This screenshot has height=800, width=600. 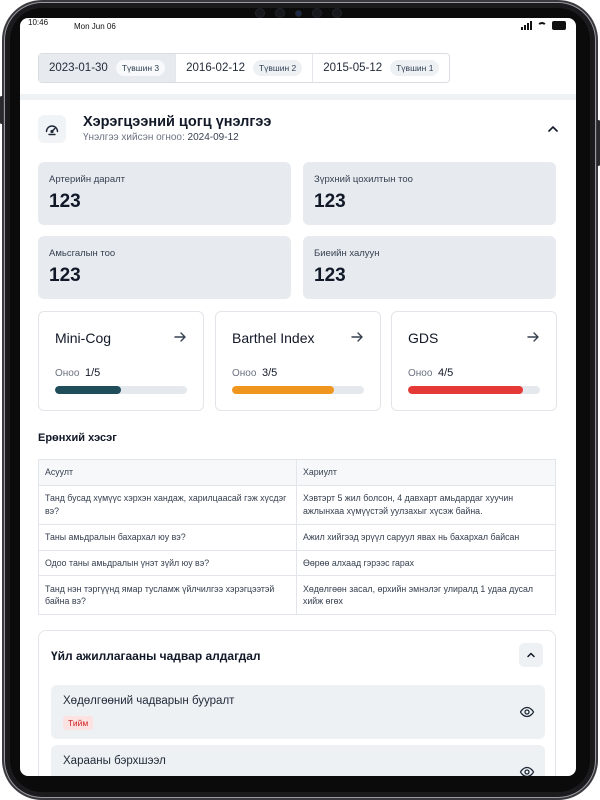 What do you see at coordinates (87, 179) in the screenshot?
I see `vital-label: Артерийн даралт` at bounding box center [87, 179].